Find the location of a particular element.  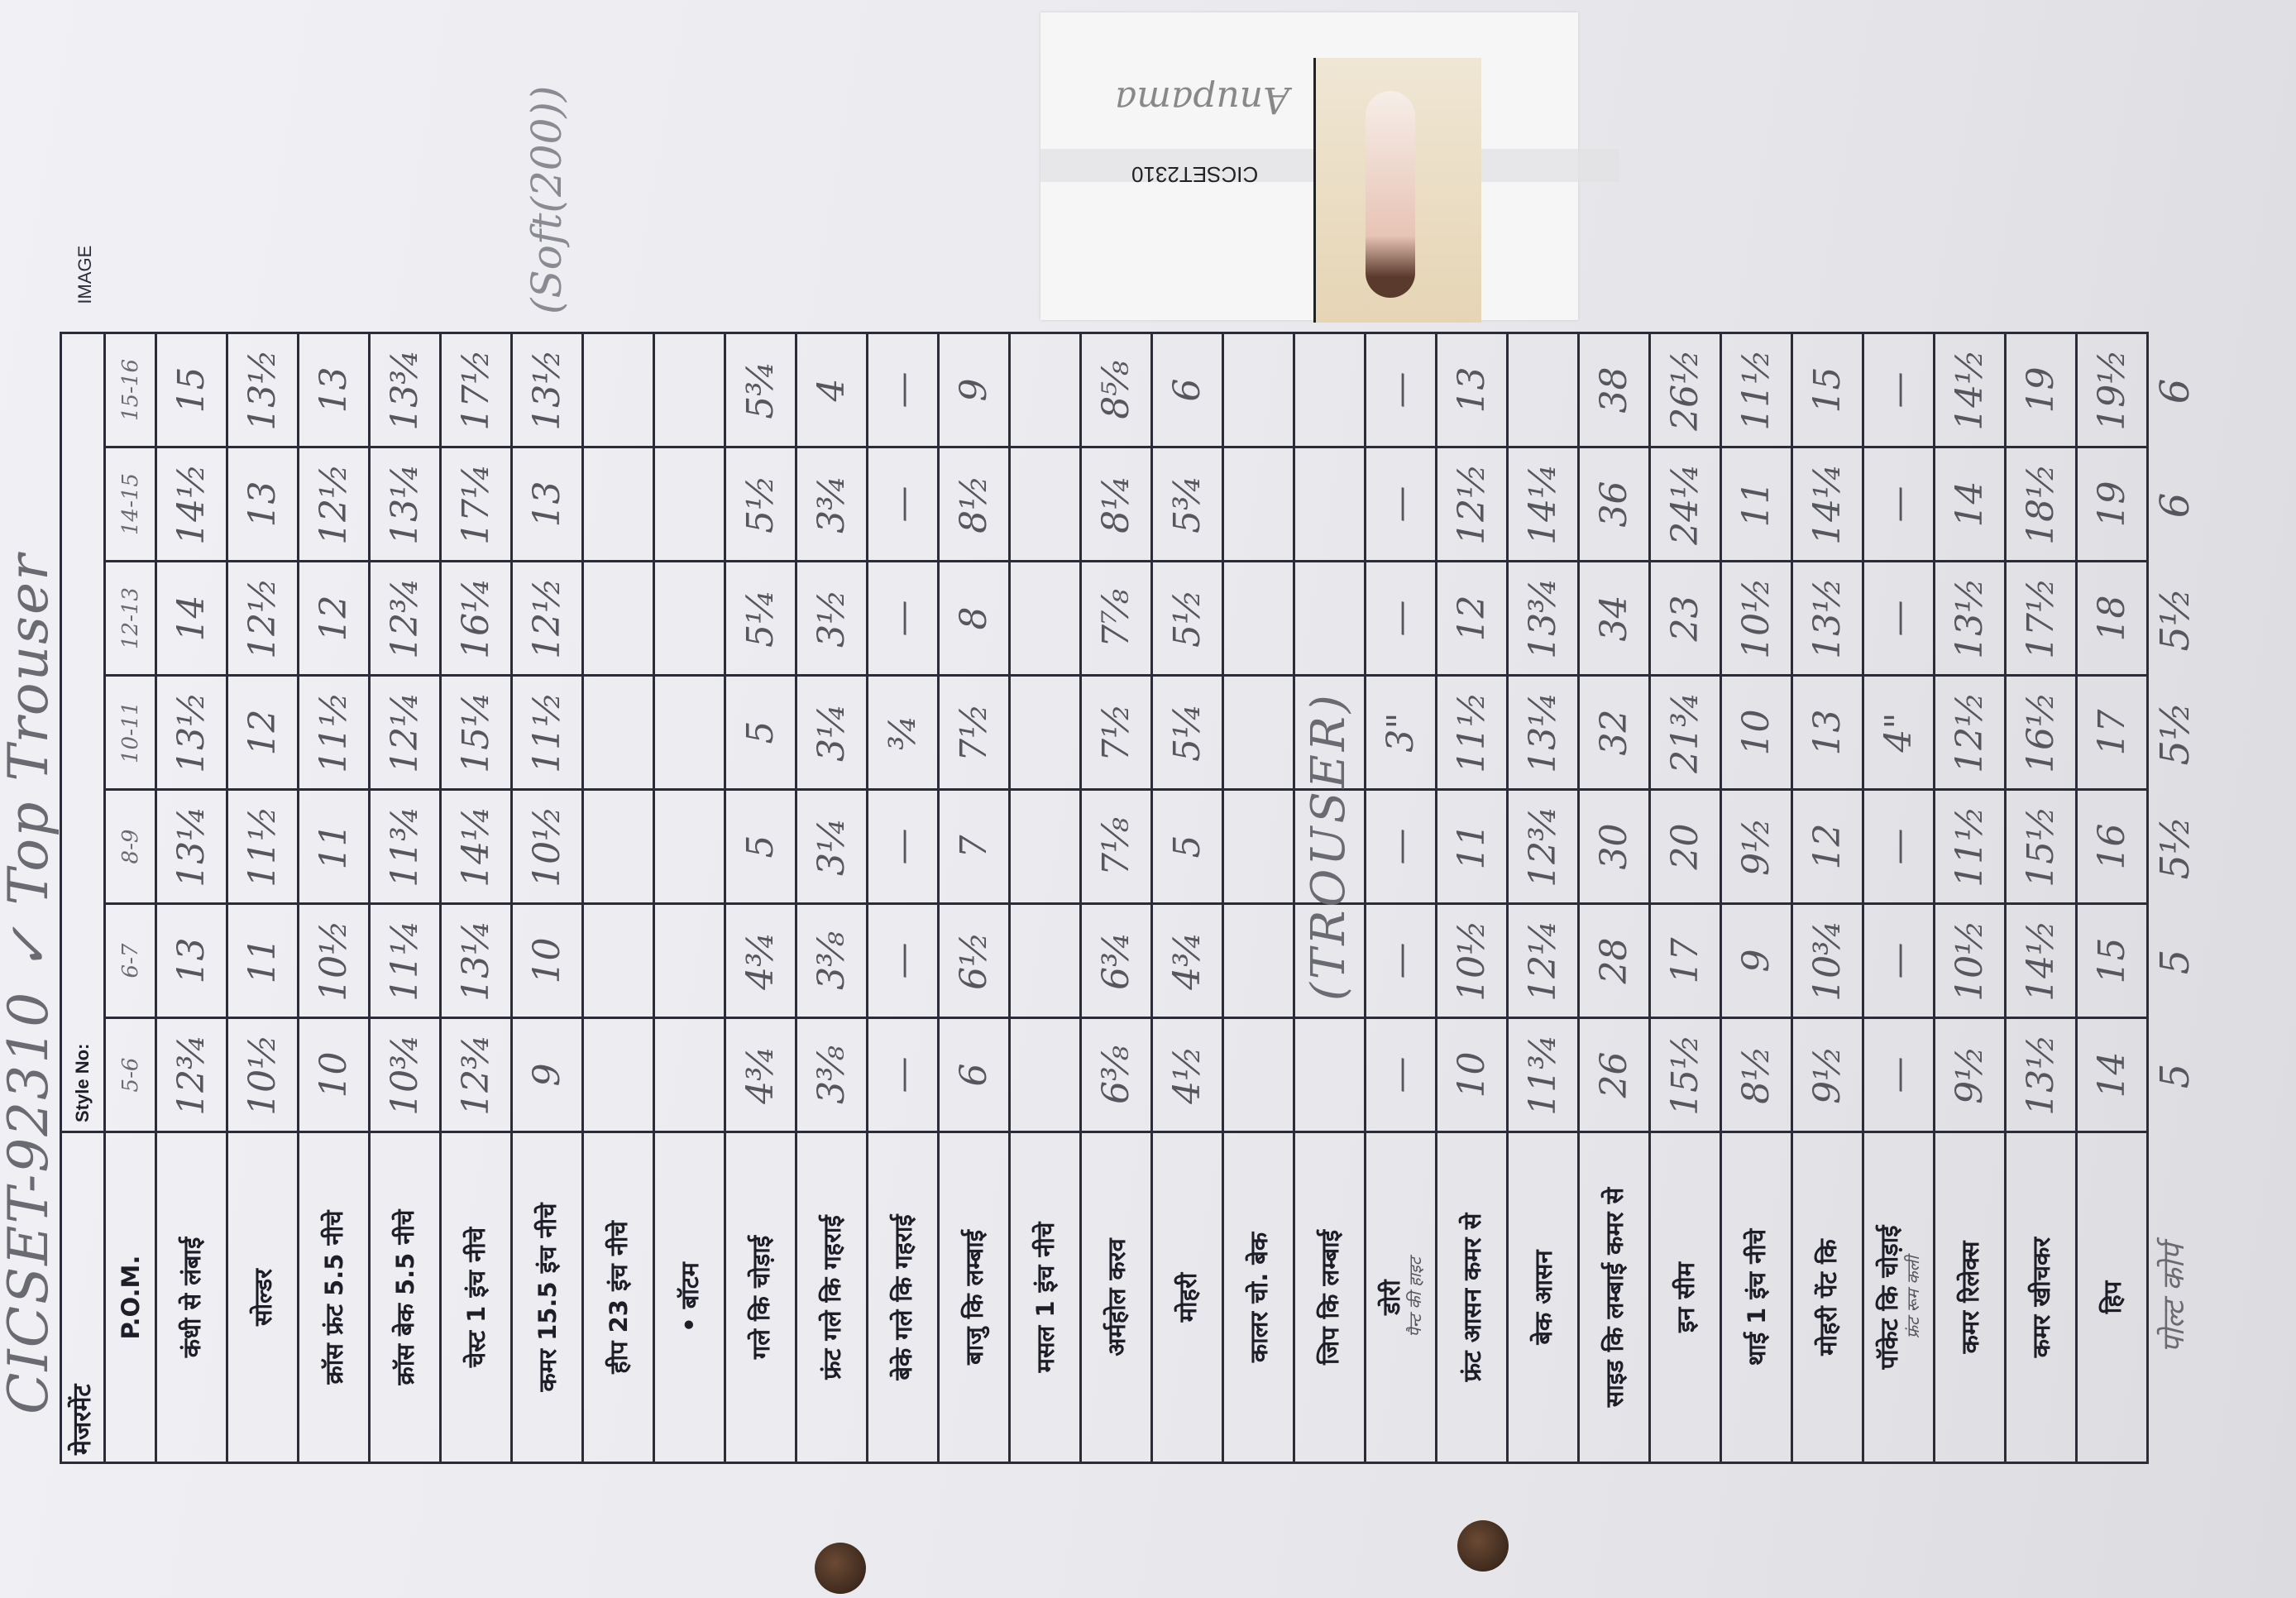

value: 15½ is located at coordinates (1685, 1075).